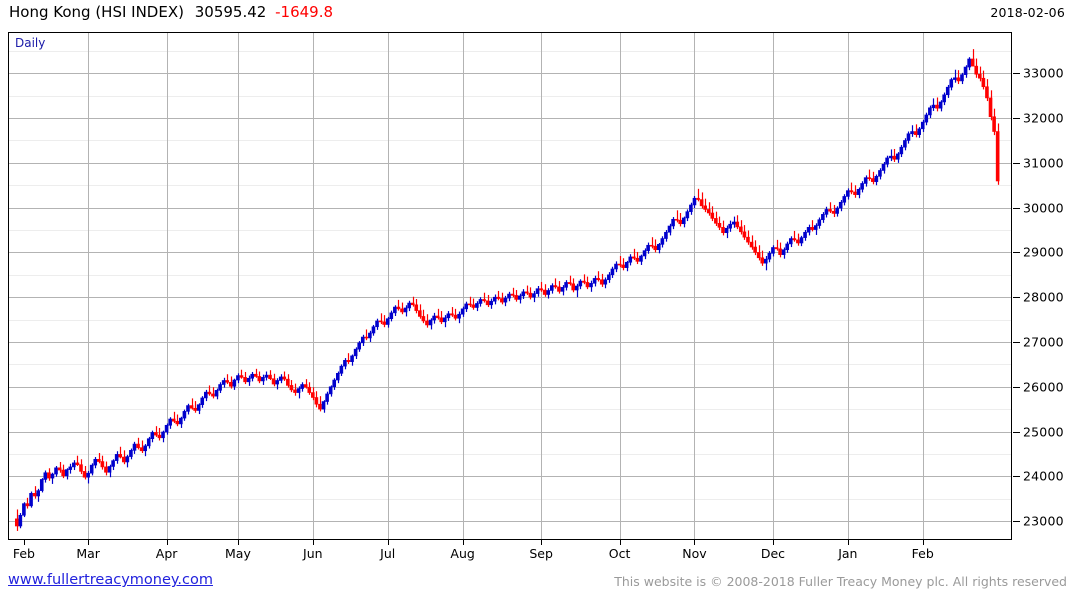 This screenshot has height=600, width=1075. I want to click on as-of-date: 2018-02-06, so click(1027, 12).